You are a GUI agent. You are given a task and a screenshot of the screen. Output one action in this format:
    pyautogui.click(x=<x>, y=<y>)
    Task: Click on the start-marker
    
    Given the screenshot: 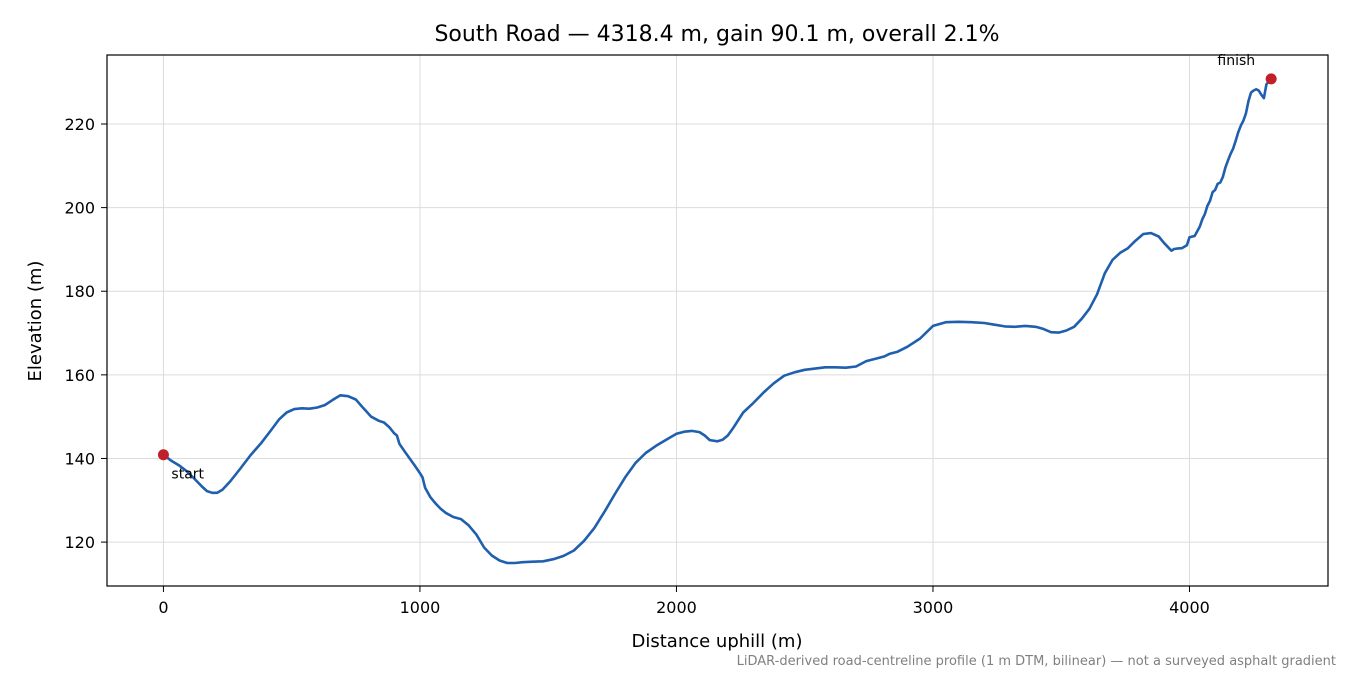 What is the action you would take?
    pyautogui.click(x=163, y=455)
    